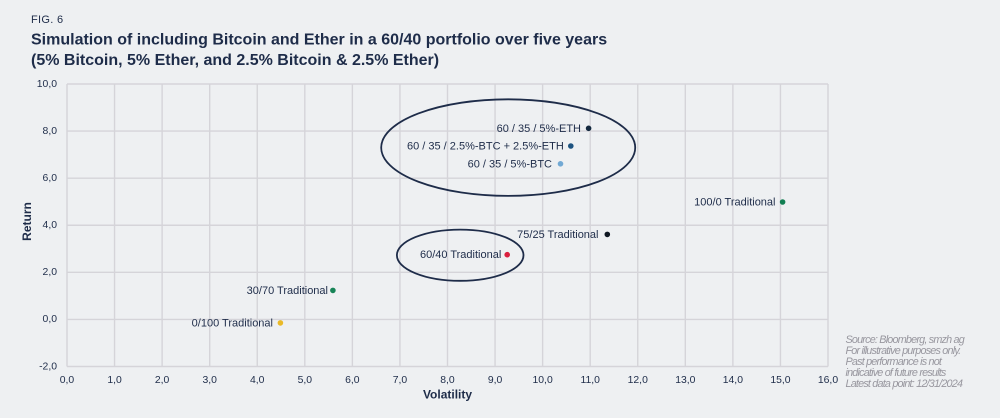 This screenshot has width=1000, height=418. I want to click on svg-text: 9,0, so click(495, 380).